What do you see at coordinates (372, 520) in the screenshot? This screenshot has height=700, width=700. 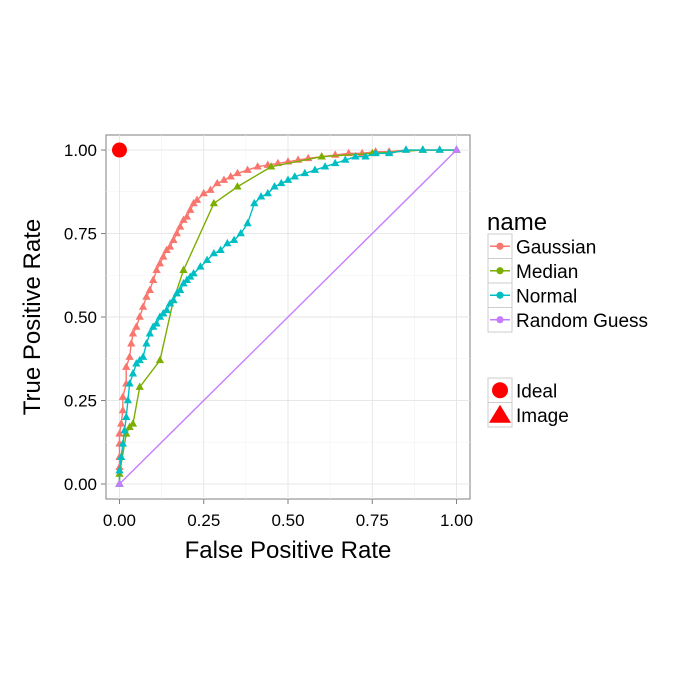 I see `x-tick-label: 0.75` at bounding box center [372, 520].